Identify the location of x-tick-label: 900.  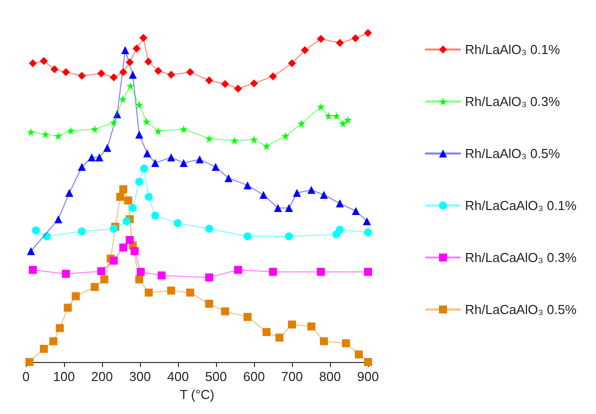
(368, 376).